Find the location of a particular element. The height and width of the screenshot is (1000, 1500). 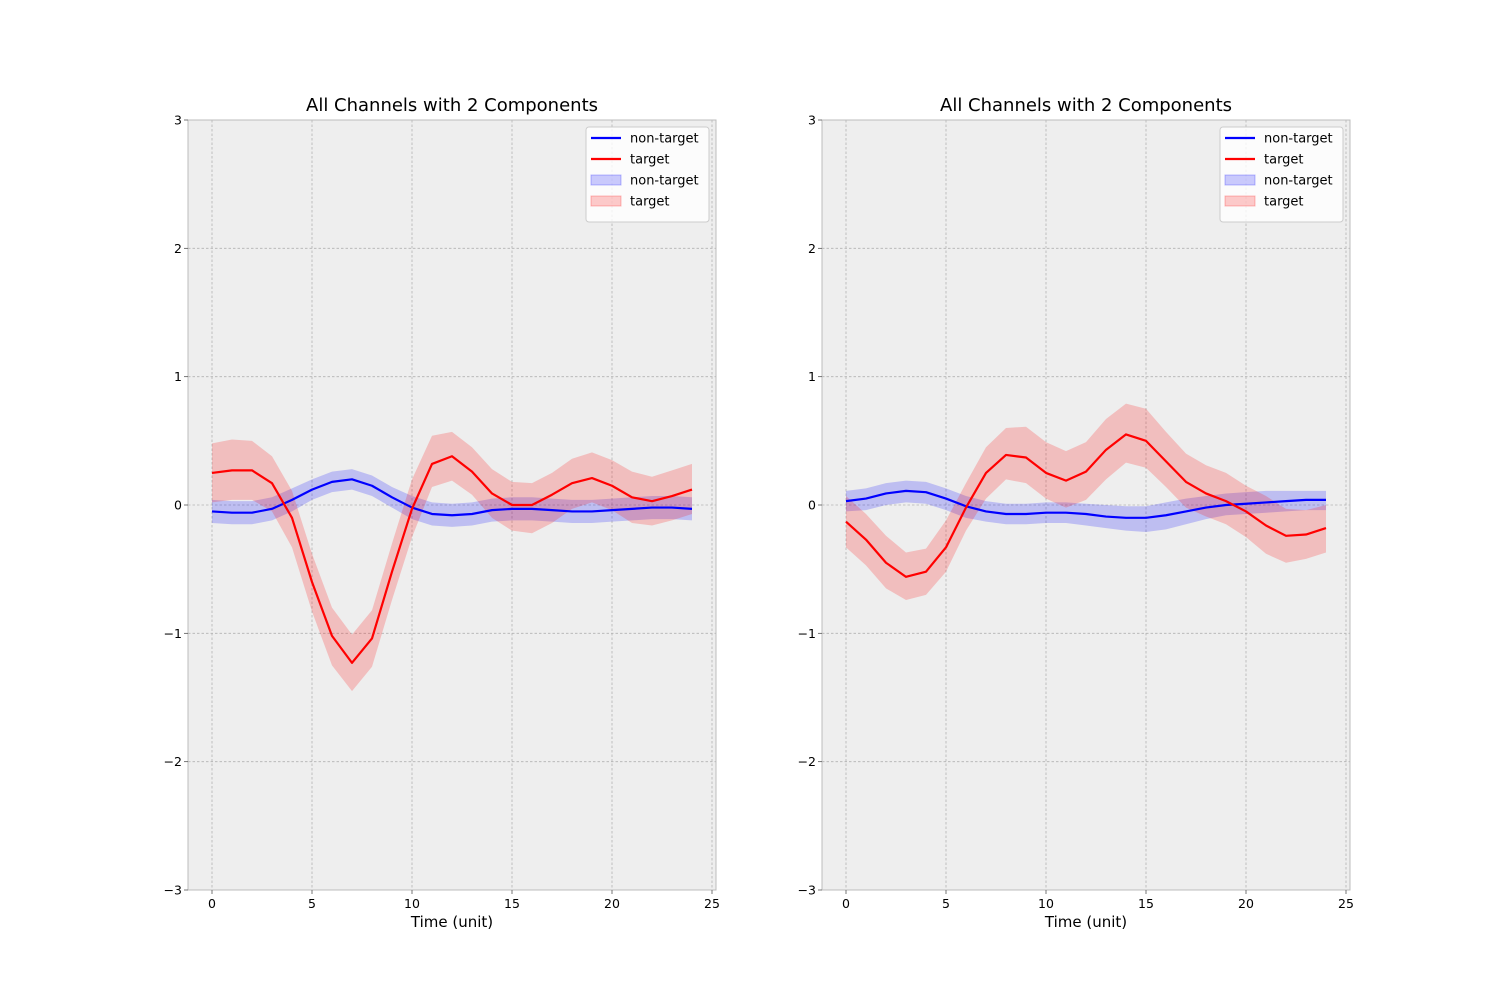

band-non-target is located at coordinates (1086, 506).